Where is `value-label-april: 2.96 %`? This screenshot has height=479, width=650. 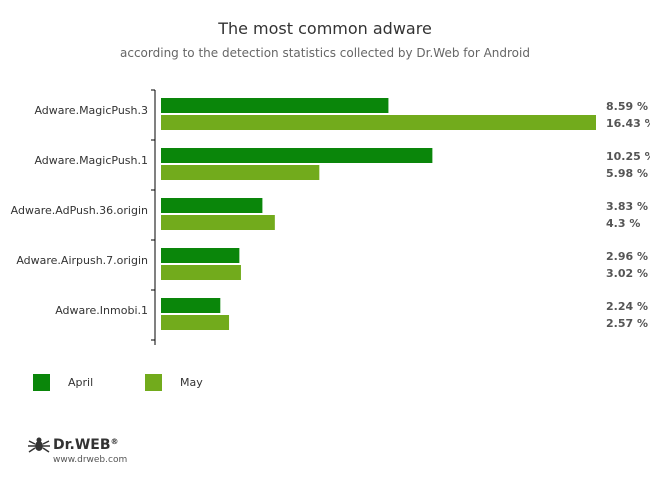
value-label-april: 2.96 % is located at coordinates (627, 256).